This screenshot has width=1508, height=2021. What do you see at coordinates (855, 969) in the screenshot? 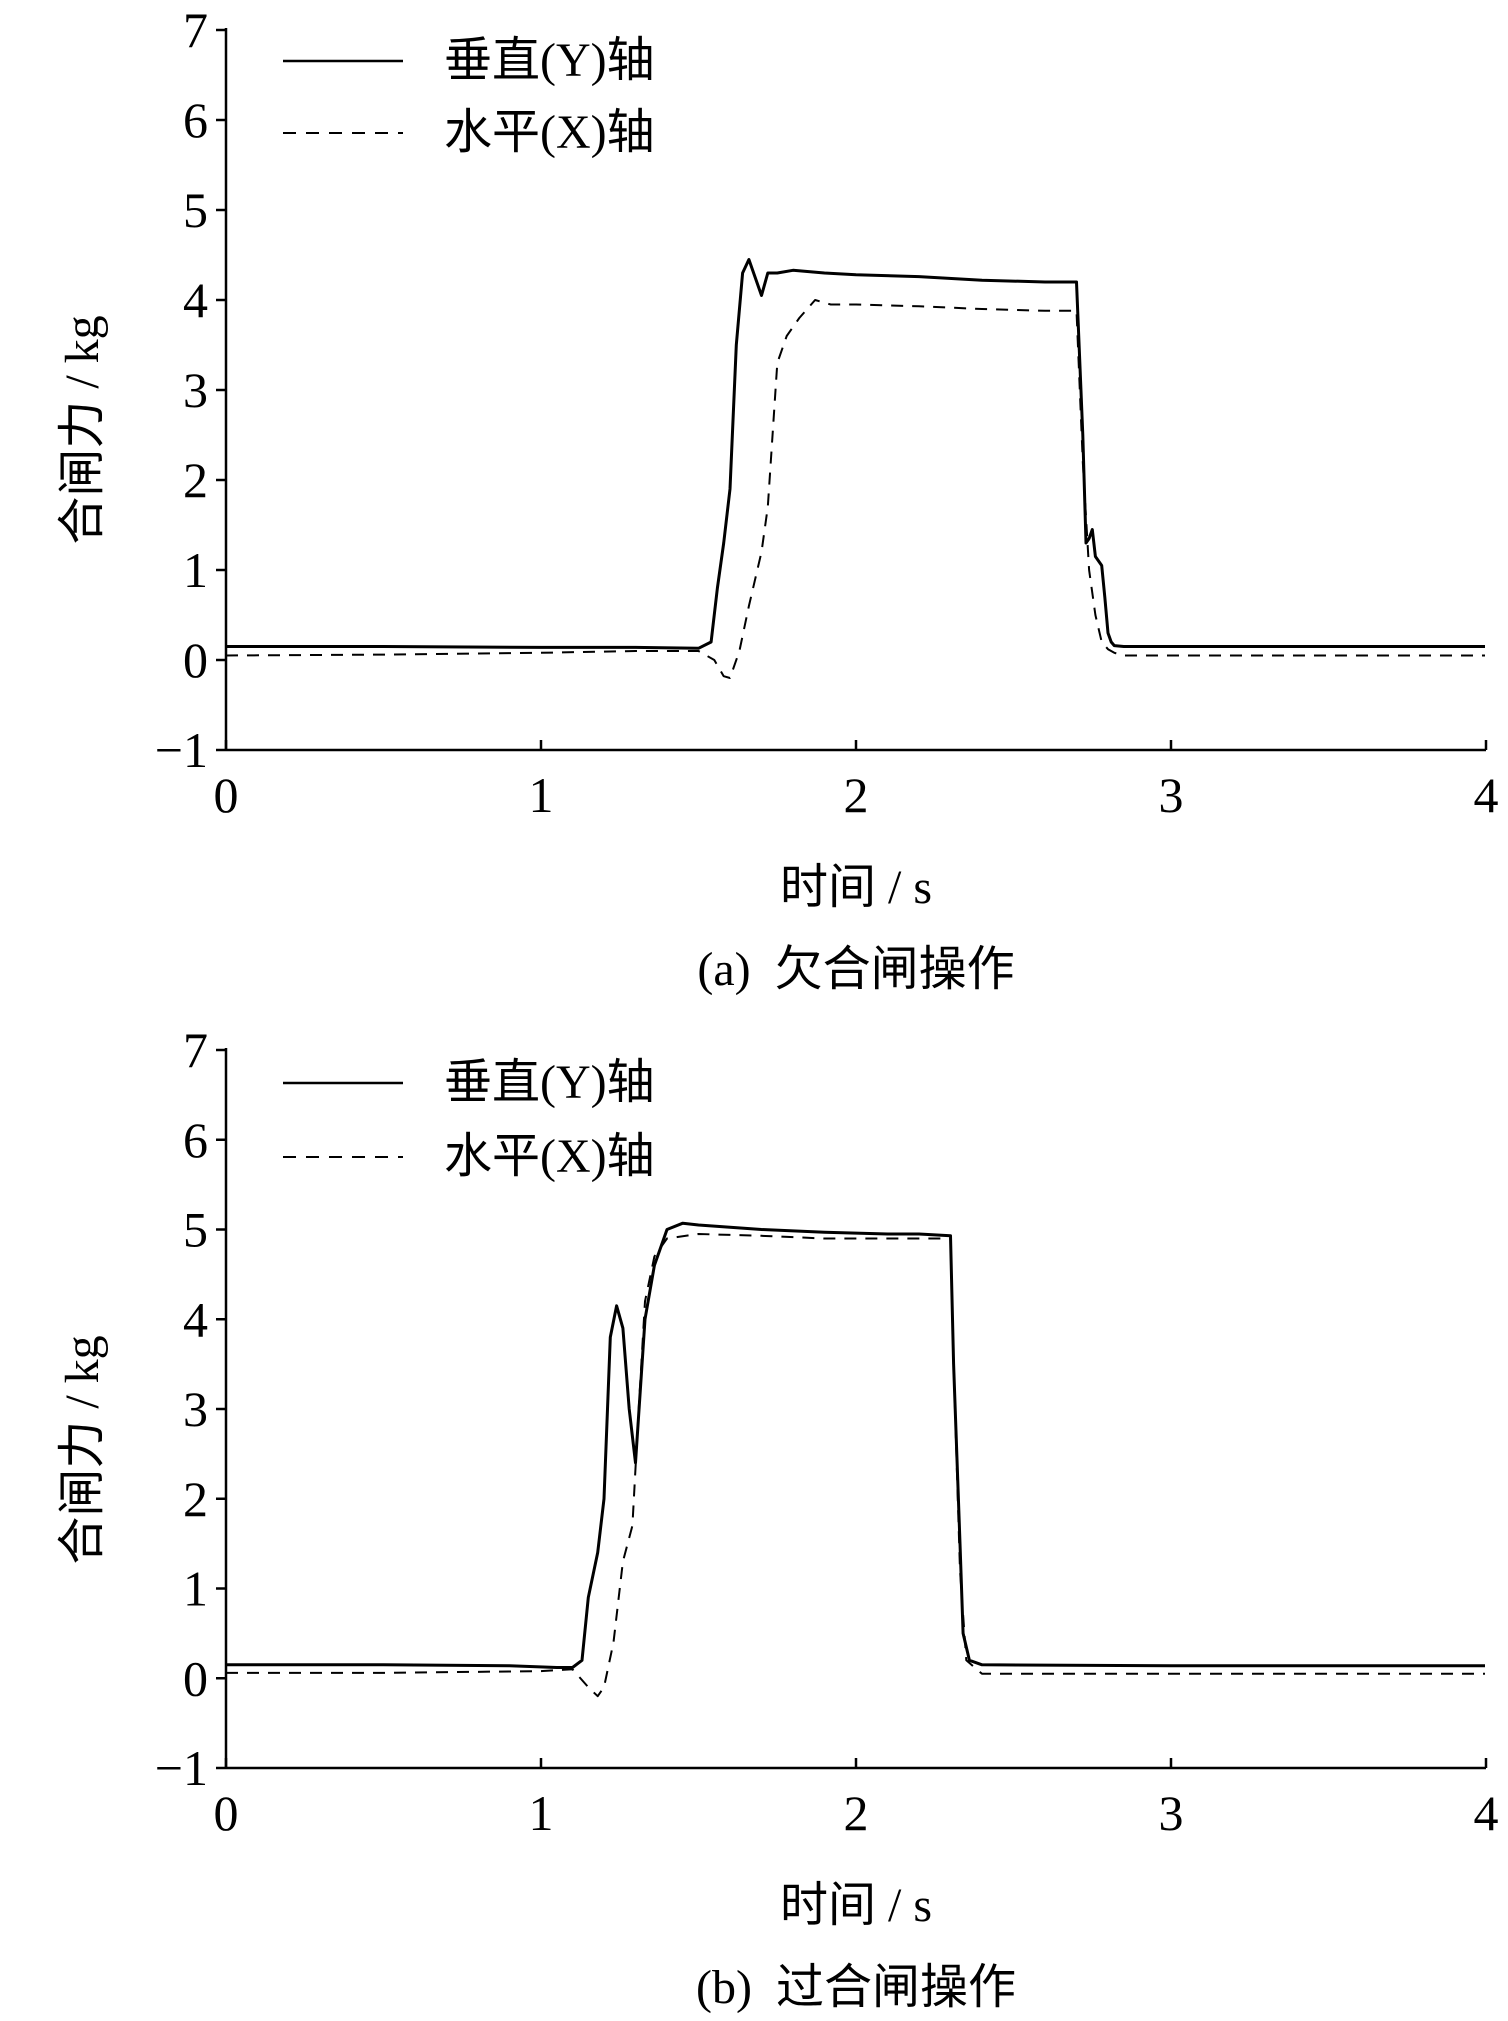
I see `panel-caption: (a) 欠合闸操作` at bounding box center [855, 969].